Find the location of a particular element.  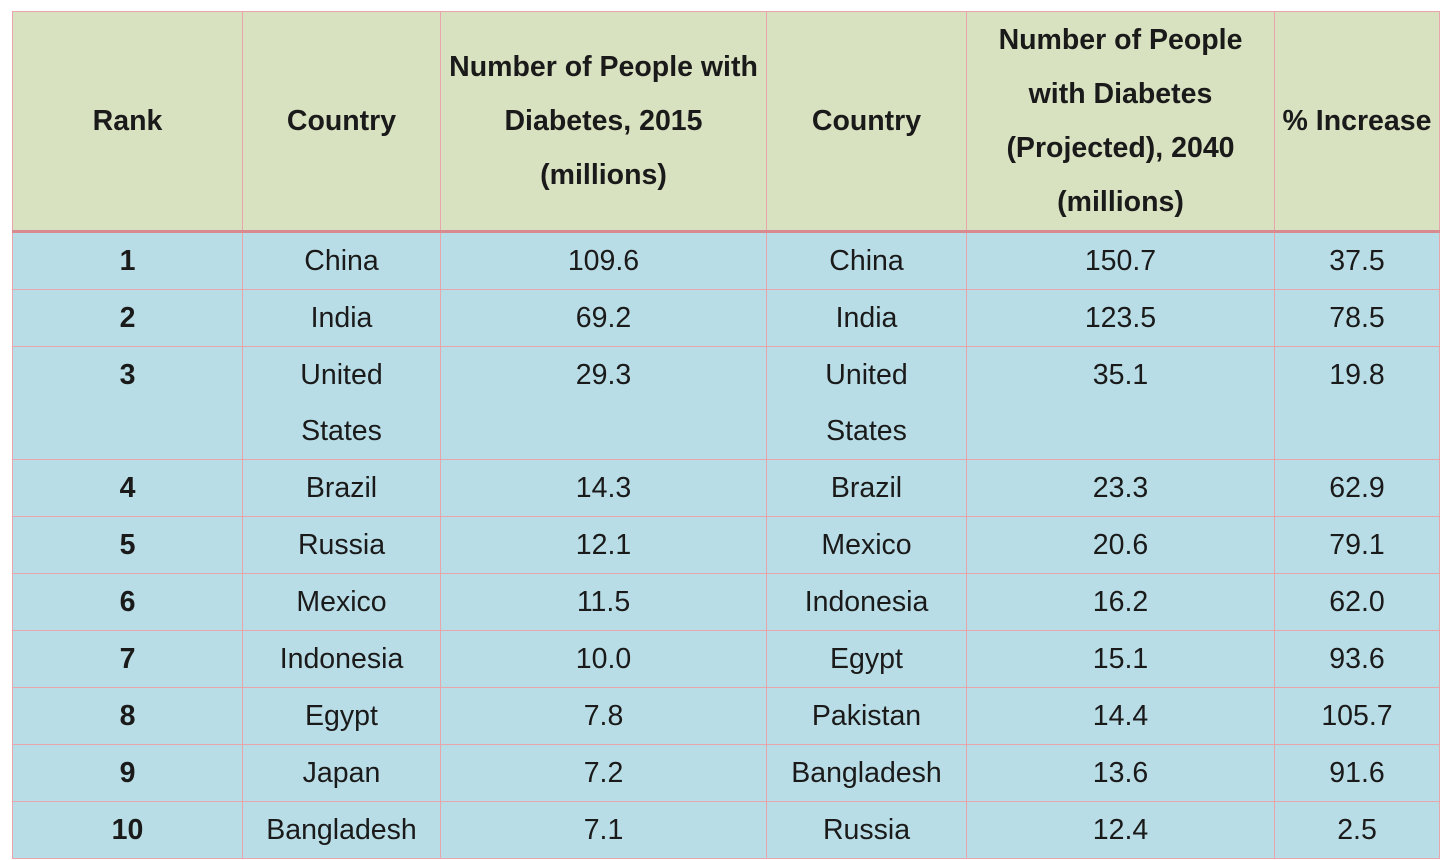

pct-increase-cell: 2.5 is located at coordinates (1357, 830).